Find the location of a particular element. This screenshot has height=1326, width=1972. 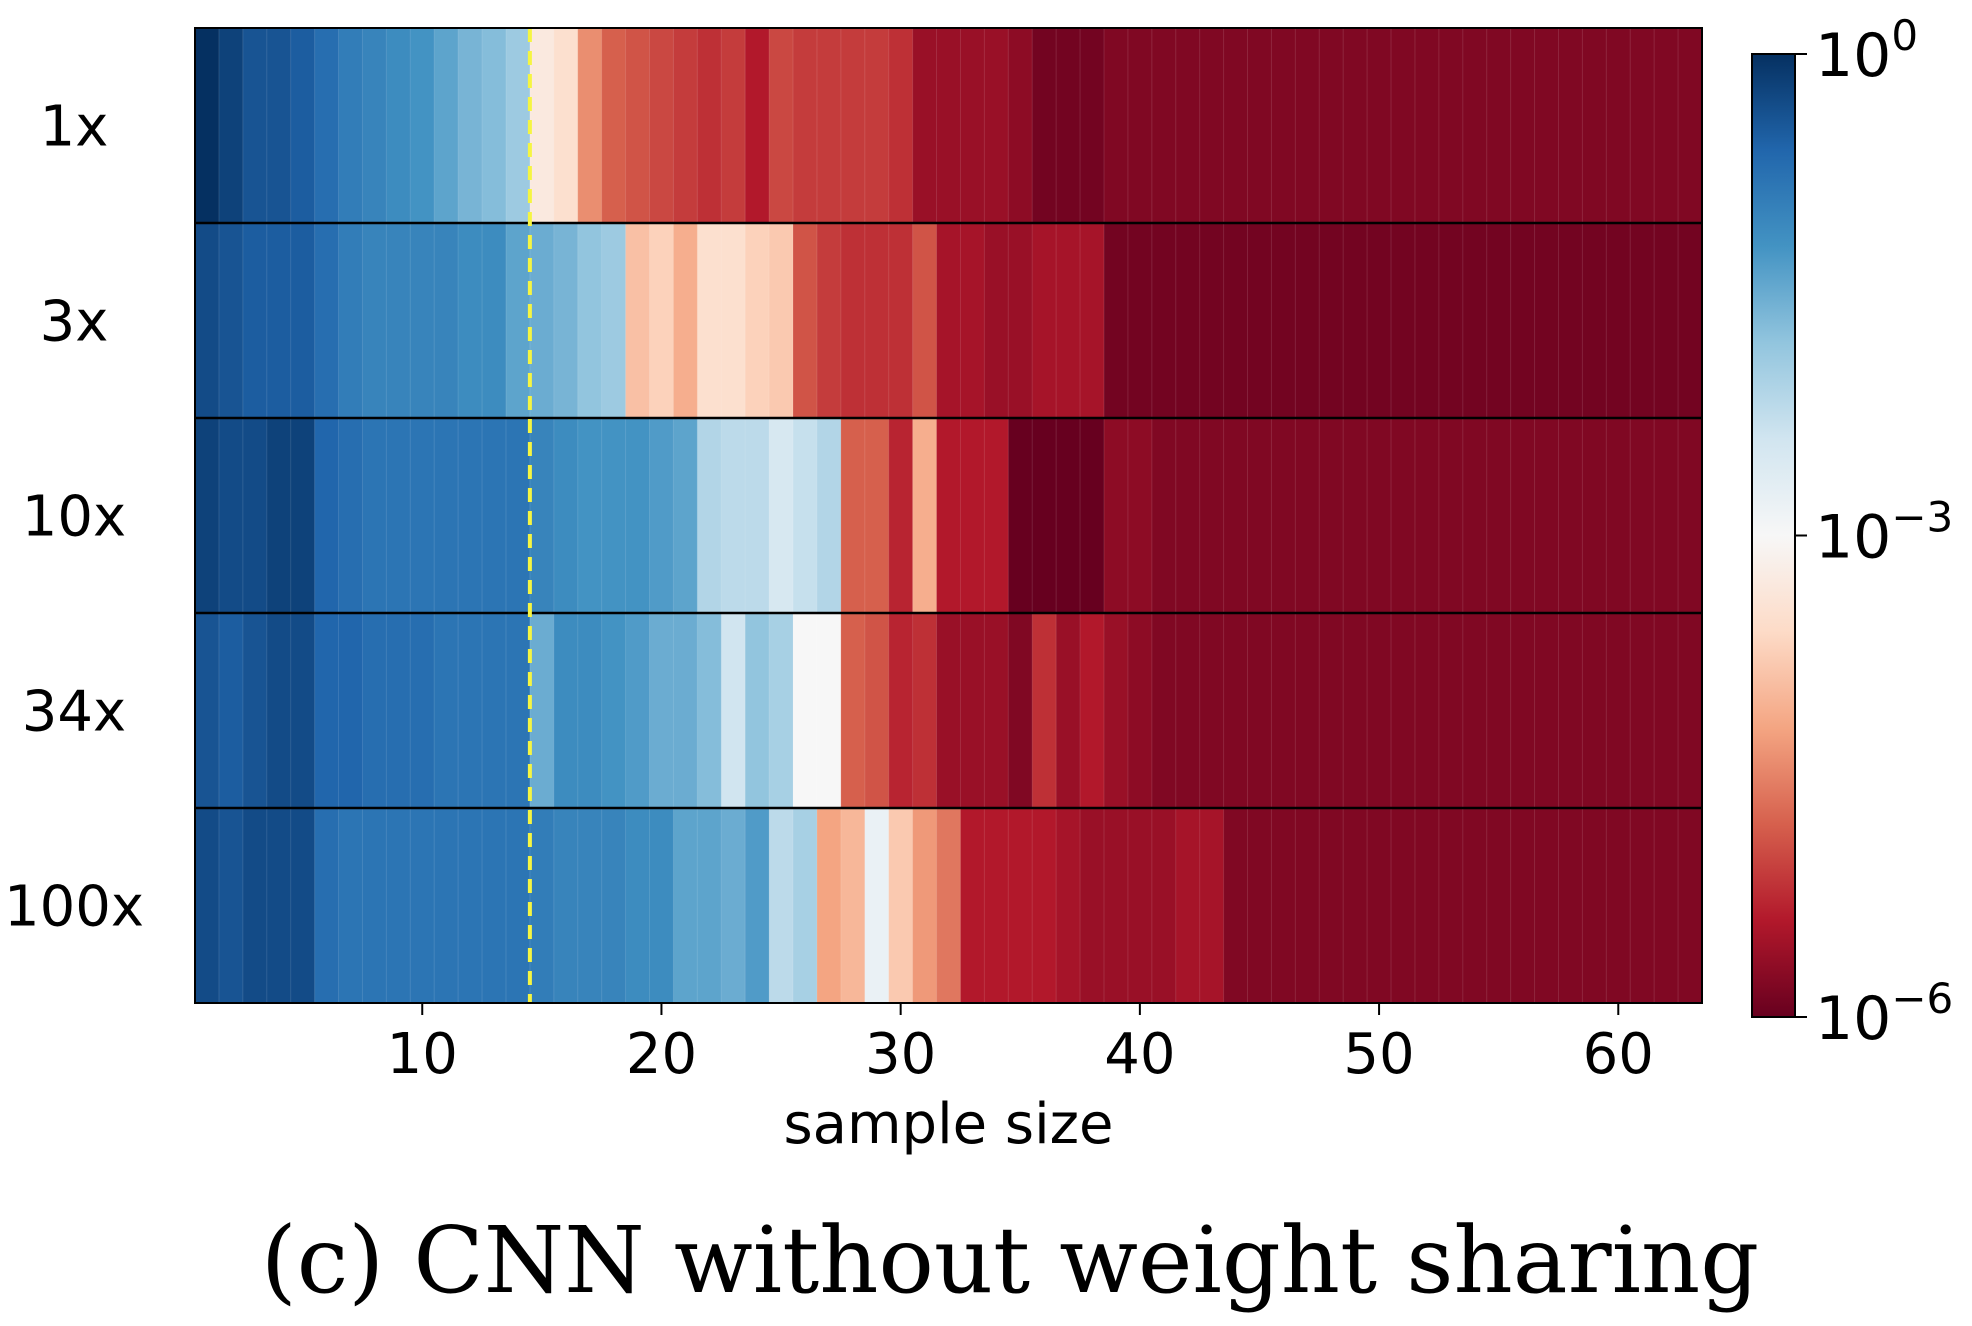

y-axis-labels: 1x 3x 10x 34x 100x is located at coordinates (74, 517).